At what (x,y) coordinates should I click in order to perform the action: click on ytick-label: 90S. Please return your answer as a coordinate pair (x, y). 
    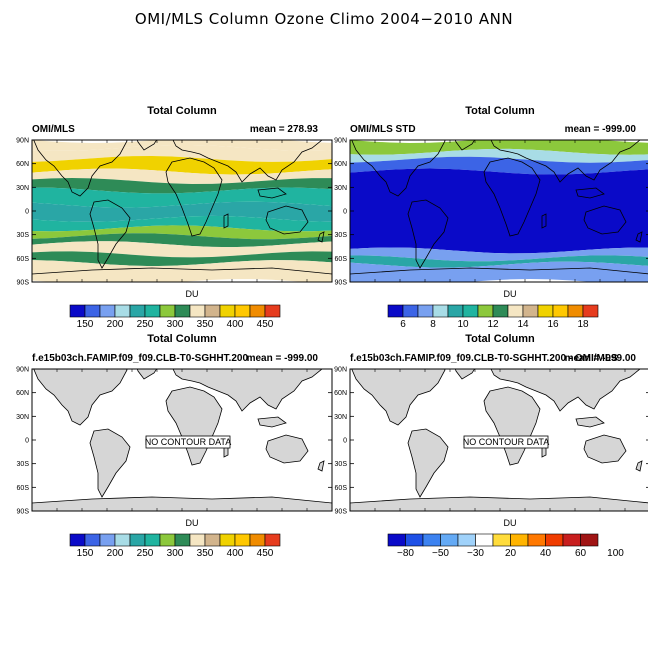
    Looking at the image, I should click on (341, 283).